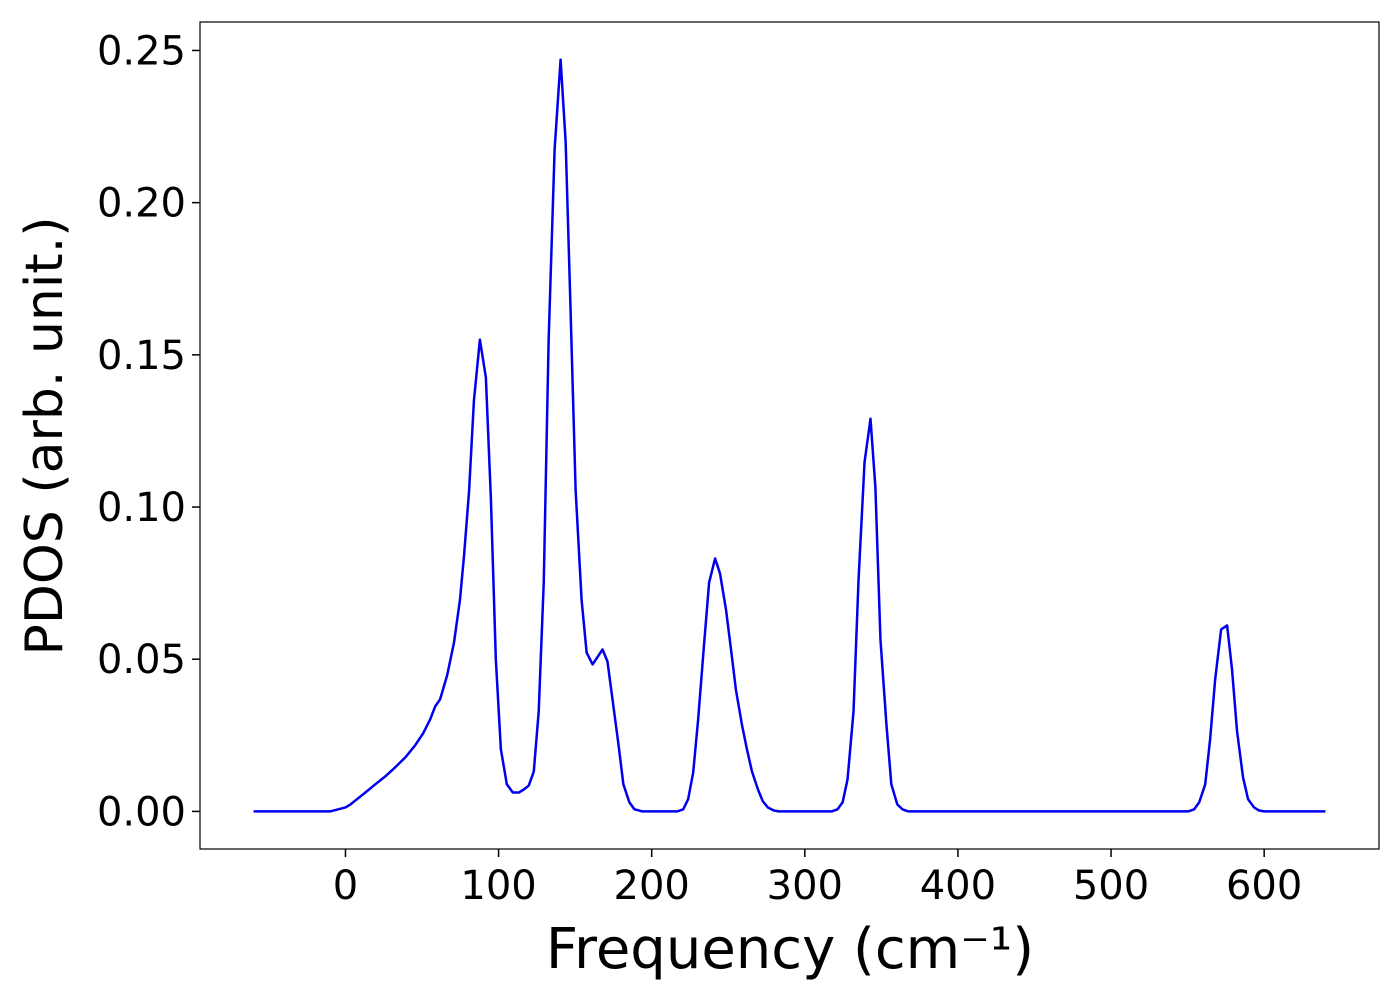 The image size is (1400, 1000). I want to click on x-tick-label: 400, so click(958, 886).